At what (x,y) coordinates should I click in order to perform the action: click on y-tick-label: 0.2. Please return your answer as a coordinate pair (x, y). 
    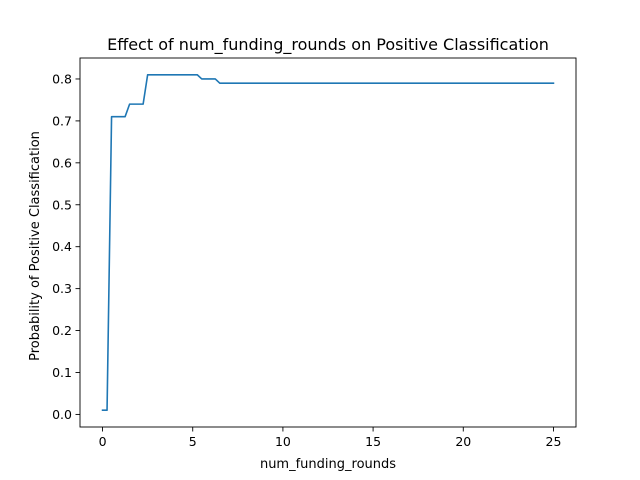
    Looking at the image, I should click on (62, 330).